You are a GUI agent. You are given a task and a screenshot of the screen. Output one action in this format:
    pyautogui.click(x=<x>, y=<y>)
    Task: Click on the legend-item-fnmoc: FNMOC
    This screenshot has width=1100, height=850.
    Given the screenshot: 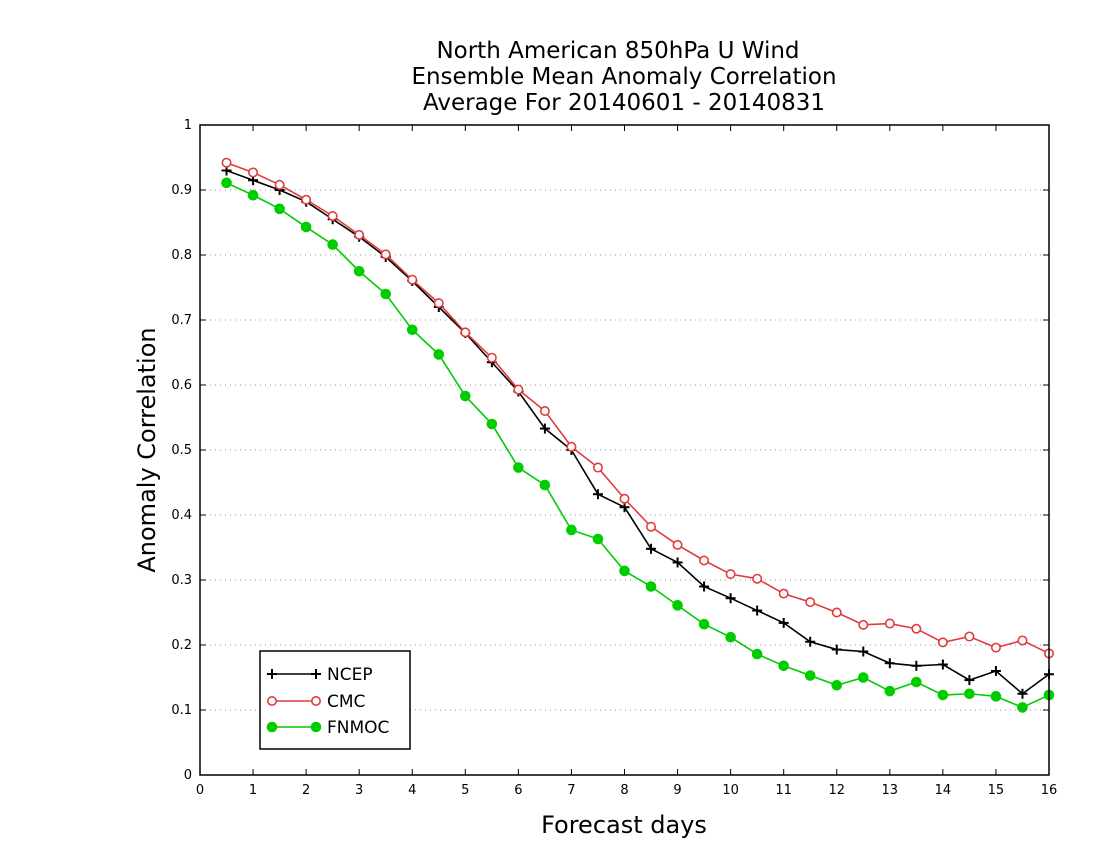 What is the action you would take?
    pyautogui.click(x=327, y=728)
    